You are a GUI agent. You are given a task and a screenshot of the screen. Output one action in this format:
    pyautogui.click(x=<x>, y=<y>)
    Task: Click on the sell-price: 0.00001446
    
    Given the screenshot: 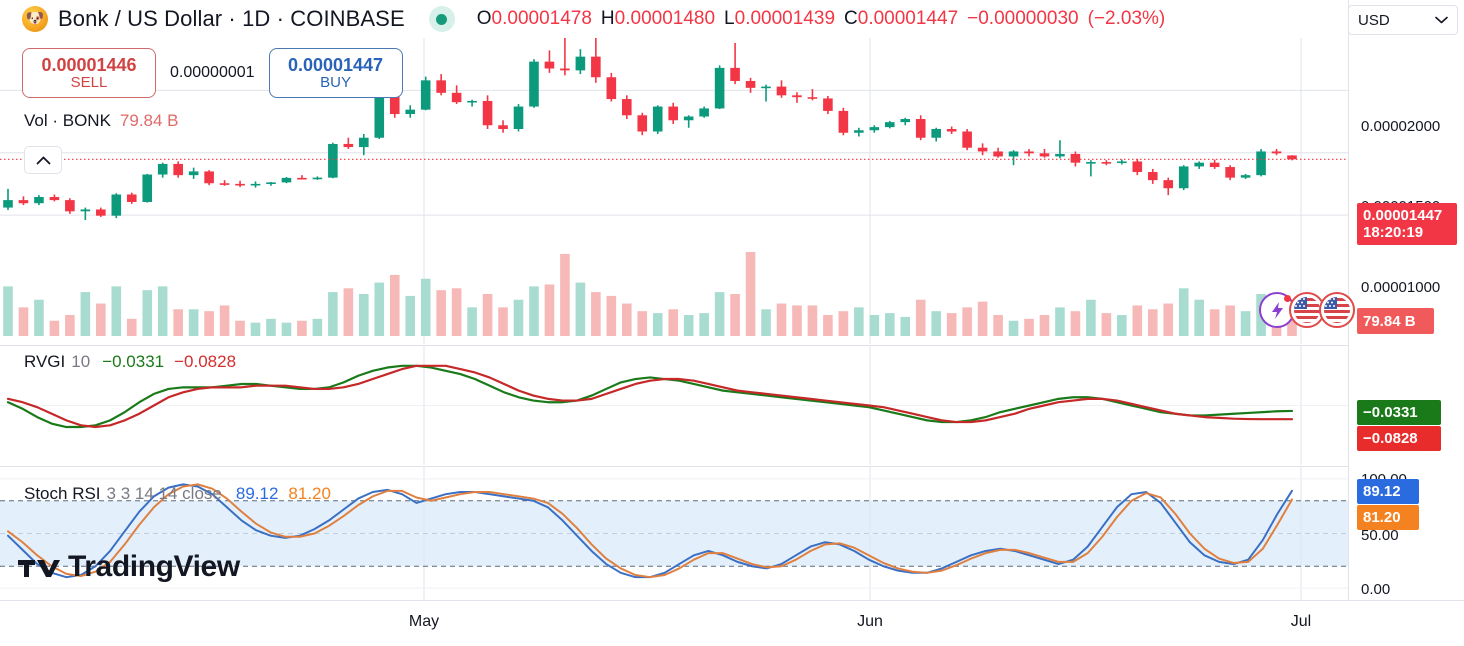 What is the action you would take?
    pyautogui.click(x=89, y=64)
    